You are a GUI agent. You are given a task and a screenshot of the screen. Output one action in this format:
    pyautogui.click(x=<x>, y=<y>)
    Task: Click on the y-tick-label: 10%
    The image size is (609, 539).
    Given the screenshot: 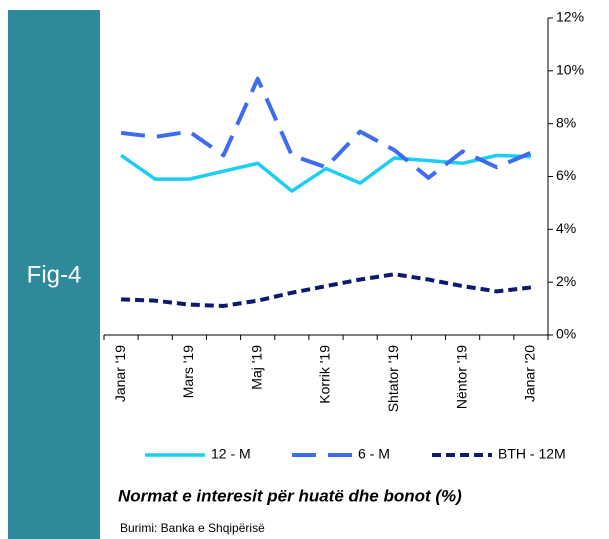 What is the action you would take?
    pyautogui.click(x=570, y=70)
    